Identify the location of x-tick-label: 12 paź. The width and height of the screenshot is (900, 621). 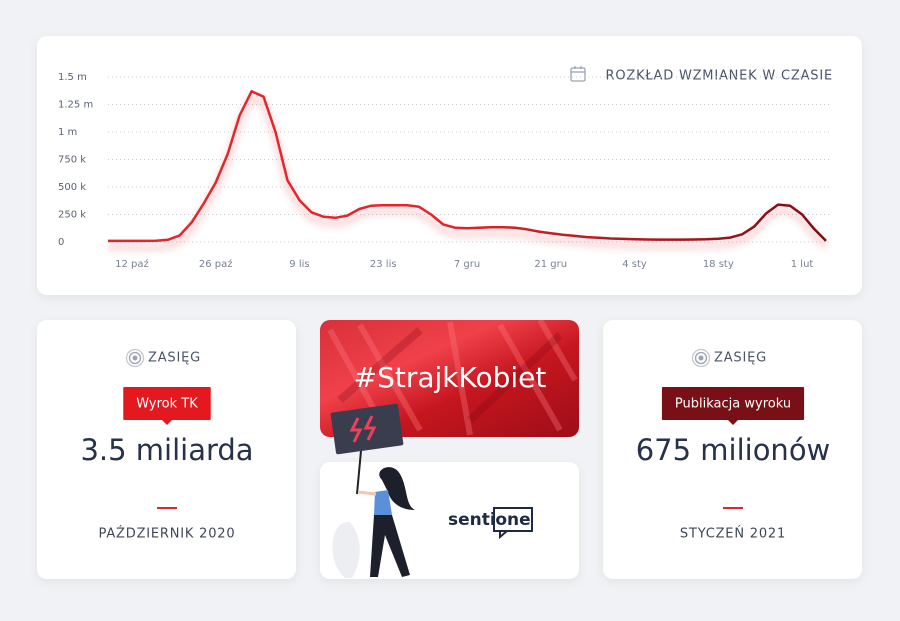
(132, 264).